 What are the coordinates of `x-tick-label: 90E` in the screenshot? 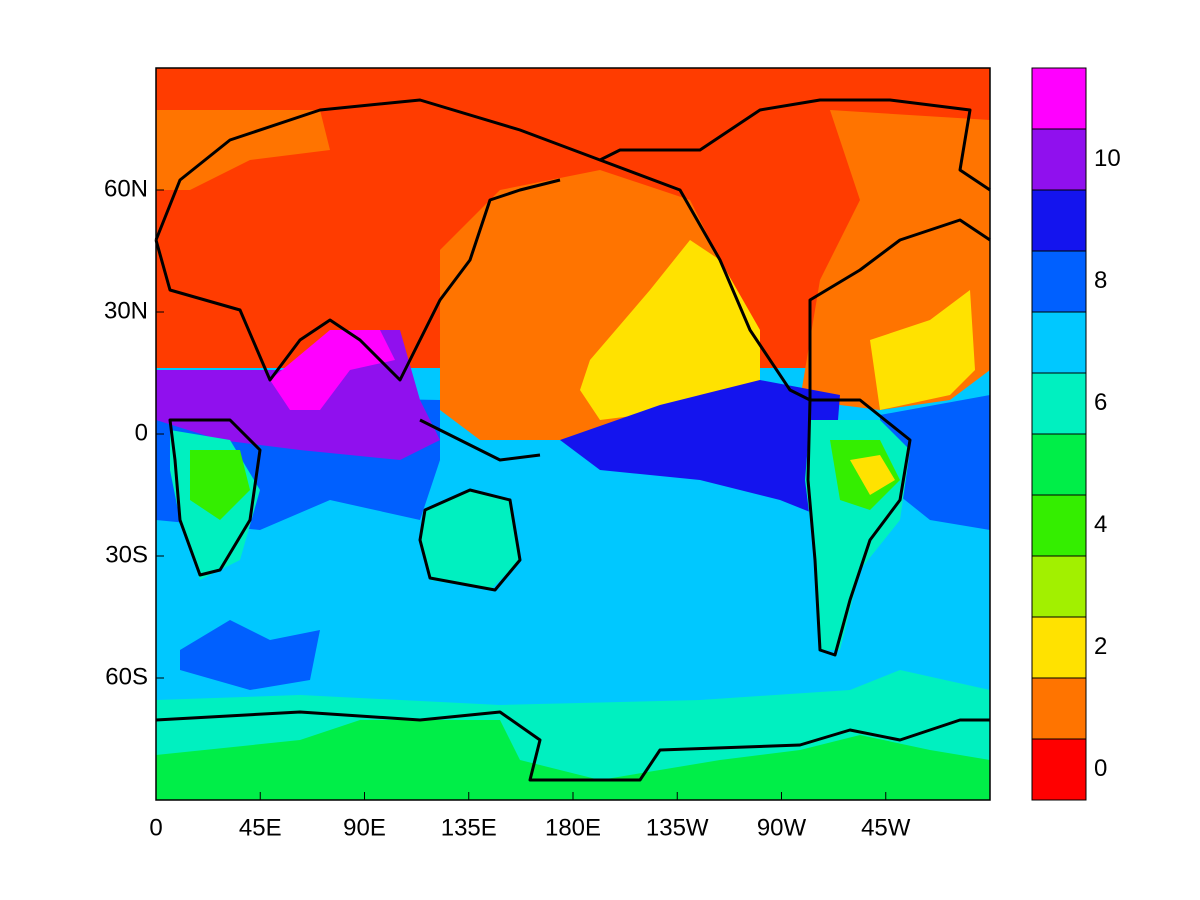 It's located at (364, 827).